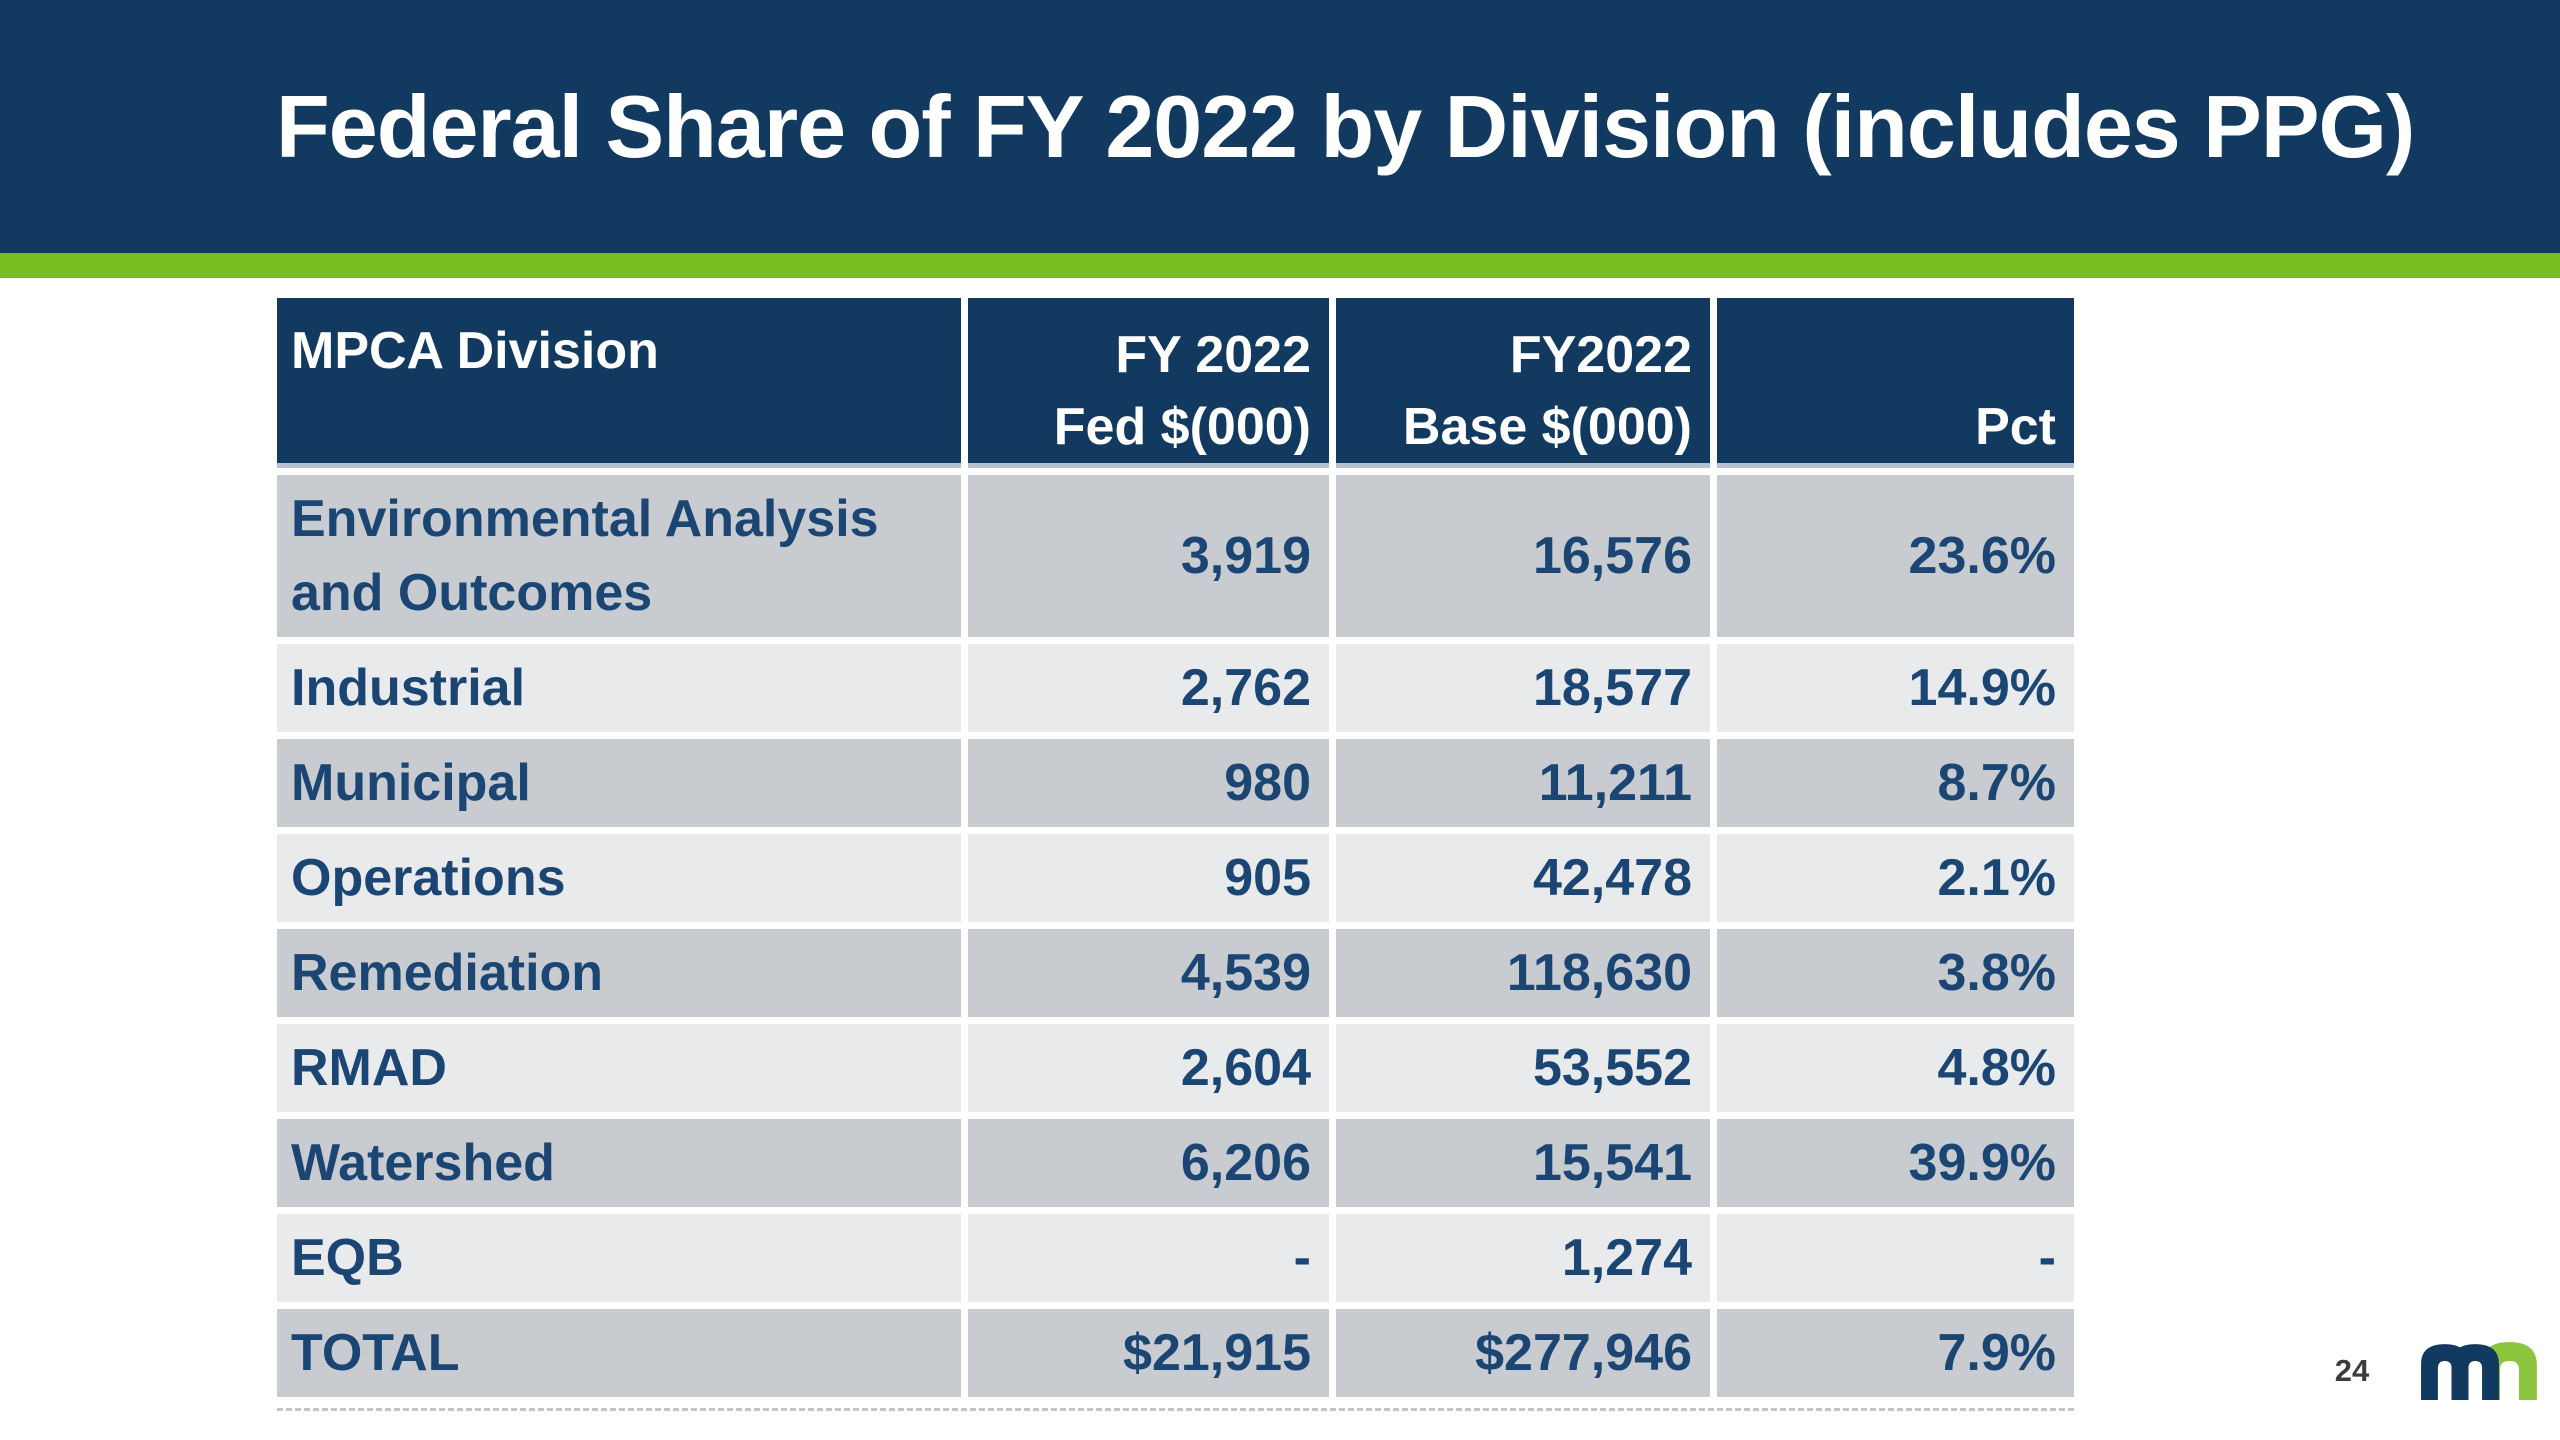 The height and width of the screenshot is (1440, 2560). I want to click on base-cell: 15,541, so click(1523, 1163).